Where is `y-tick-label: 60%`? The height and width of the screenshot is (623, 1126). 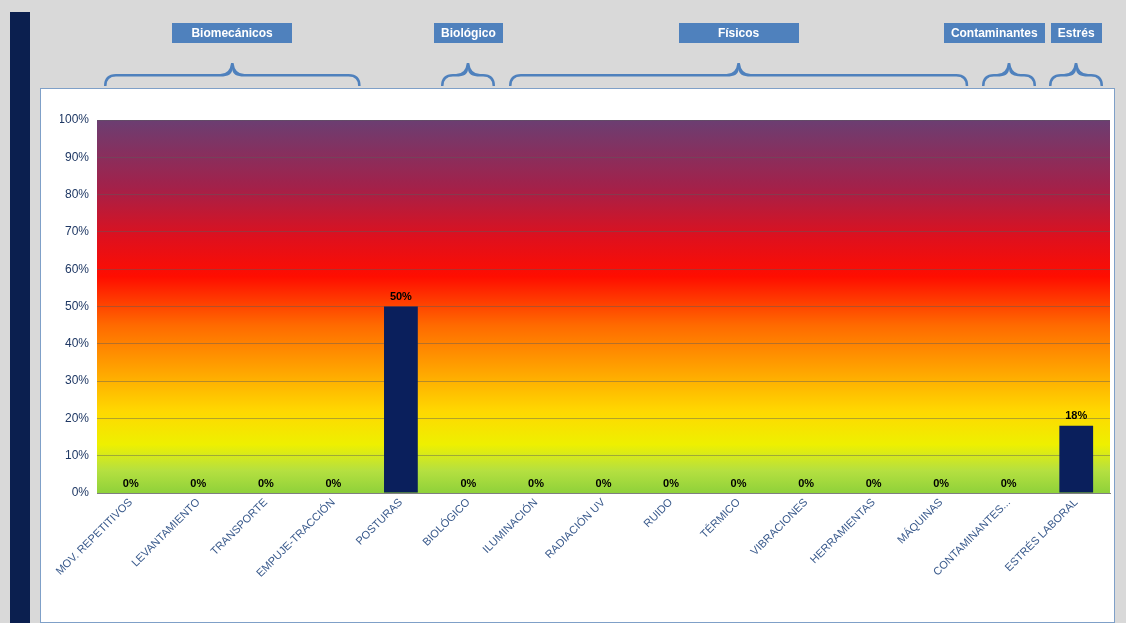 y-tick-label: 60% is located at coordinates (77, 268).